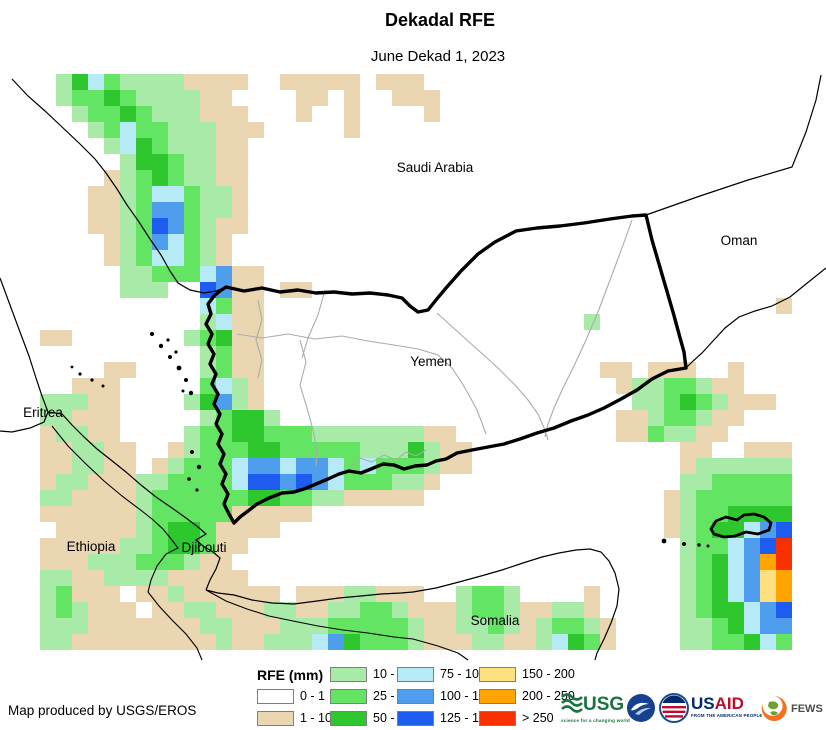 Image resolution: width=826 pixels, height=730 pixels. What do you see at coordinates (294, 718) in the screenshot?
I see `legend-item-1-10: 1 - 10` at bounding box center [294, 718].